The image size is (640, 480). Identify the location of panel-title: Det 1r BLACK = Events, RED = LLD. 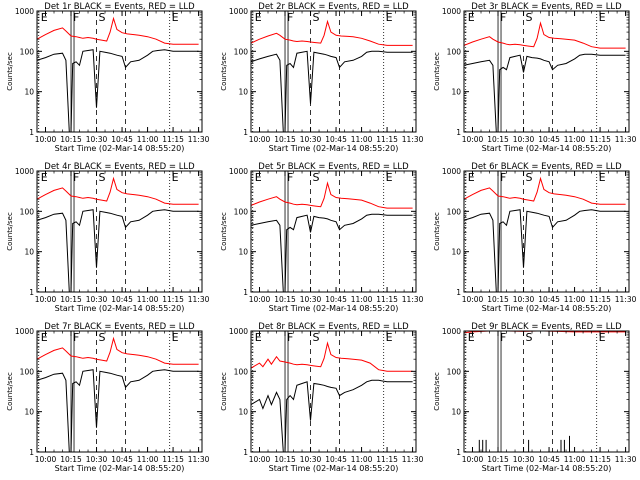
(119, 7).